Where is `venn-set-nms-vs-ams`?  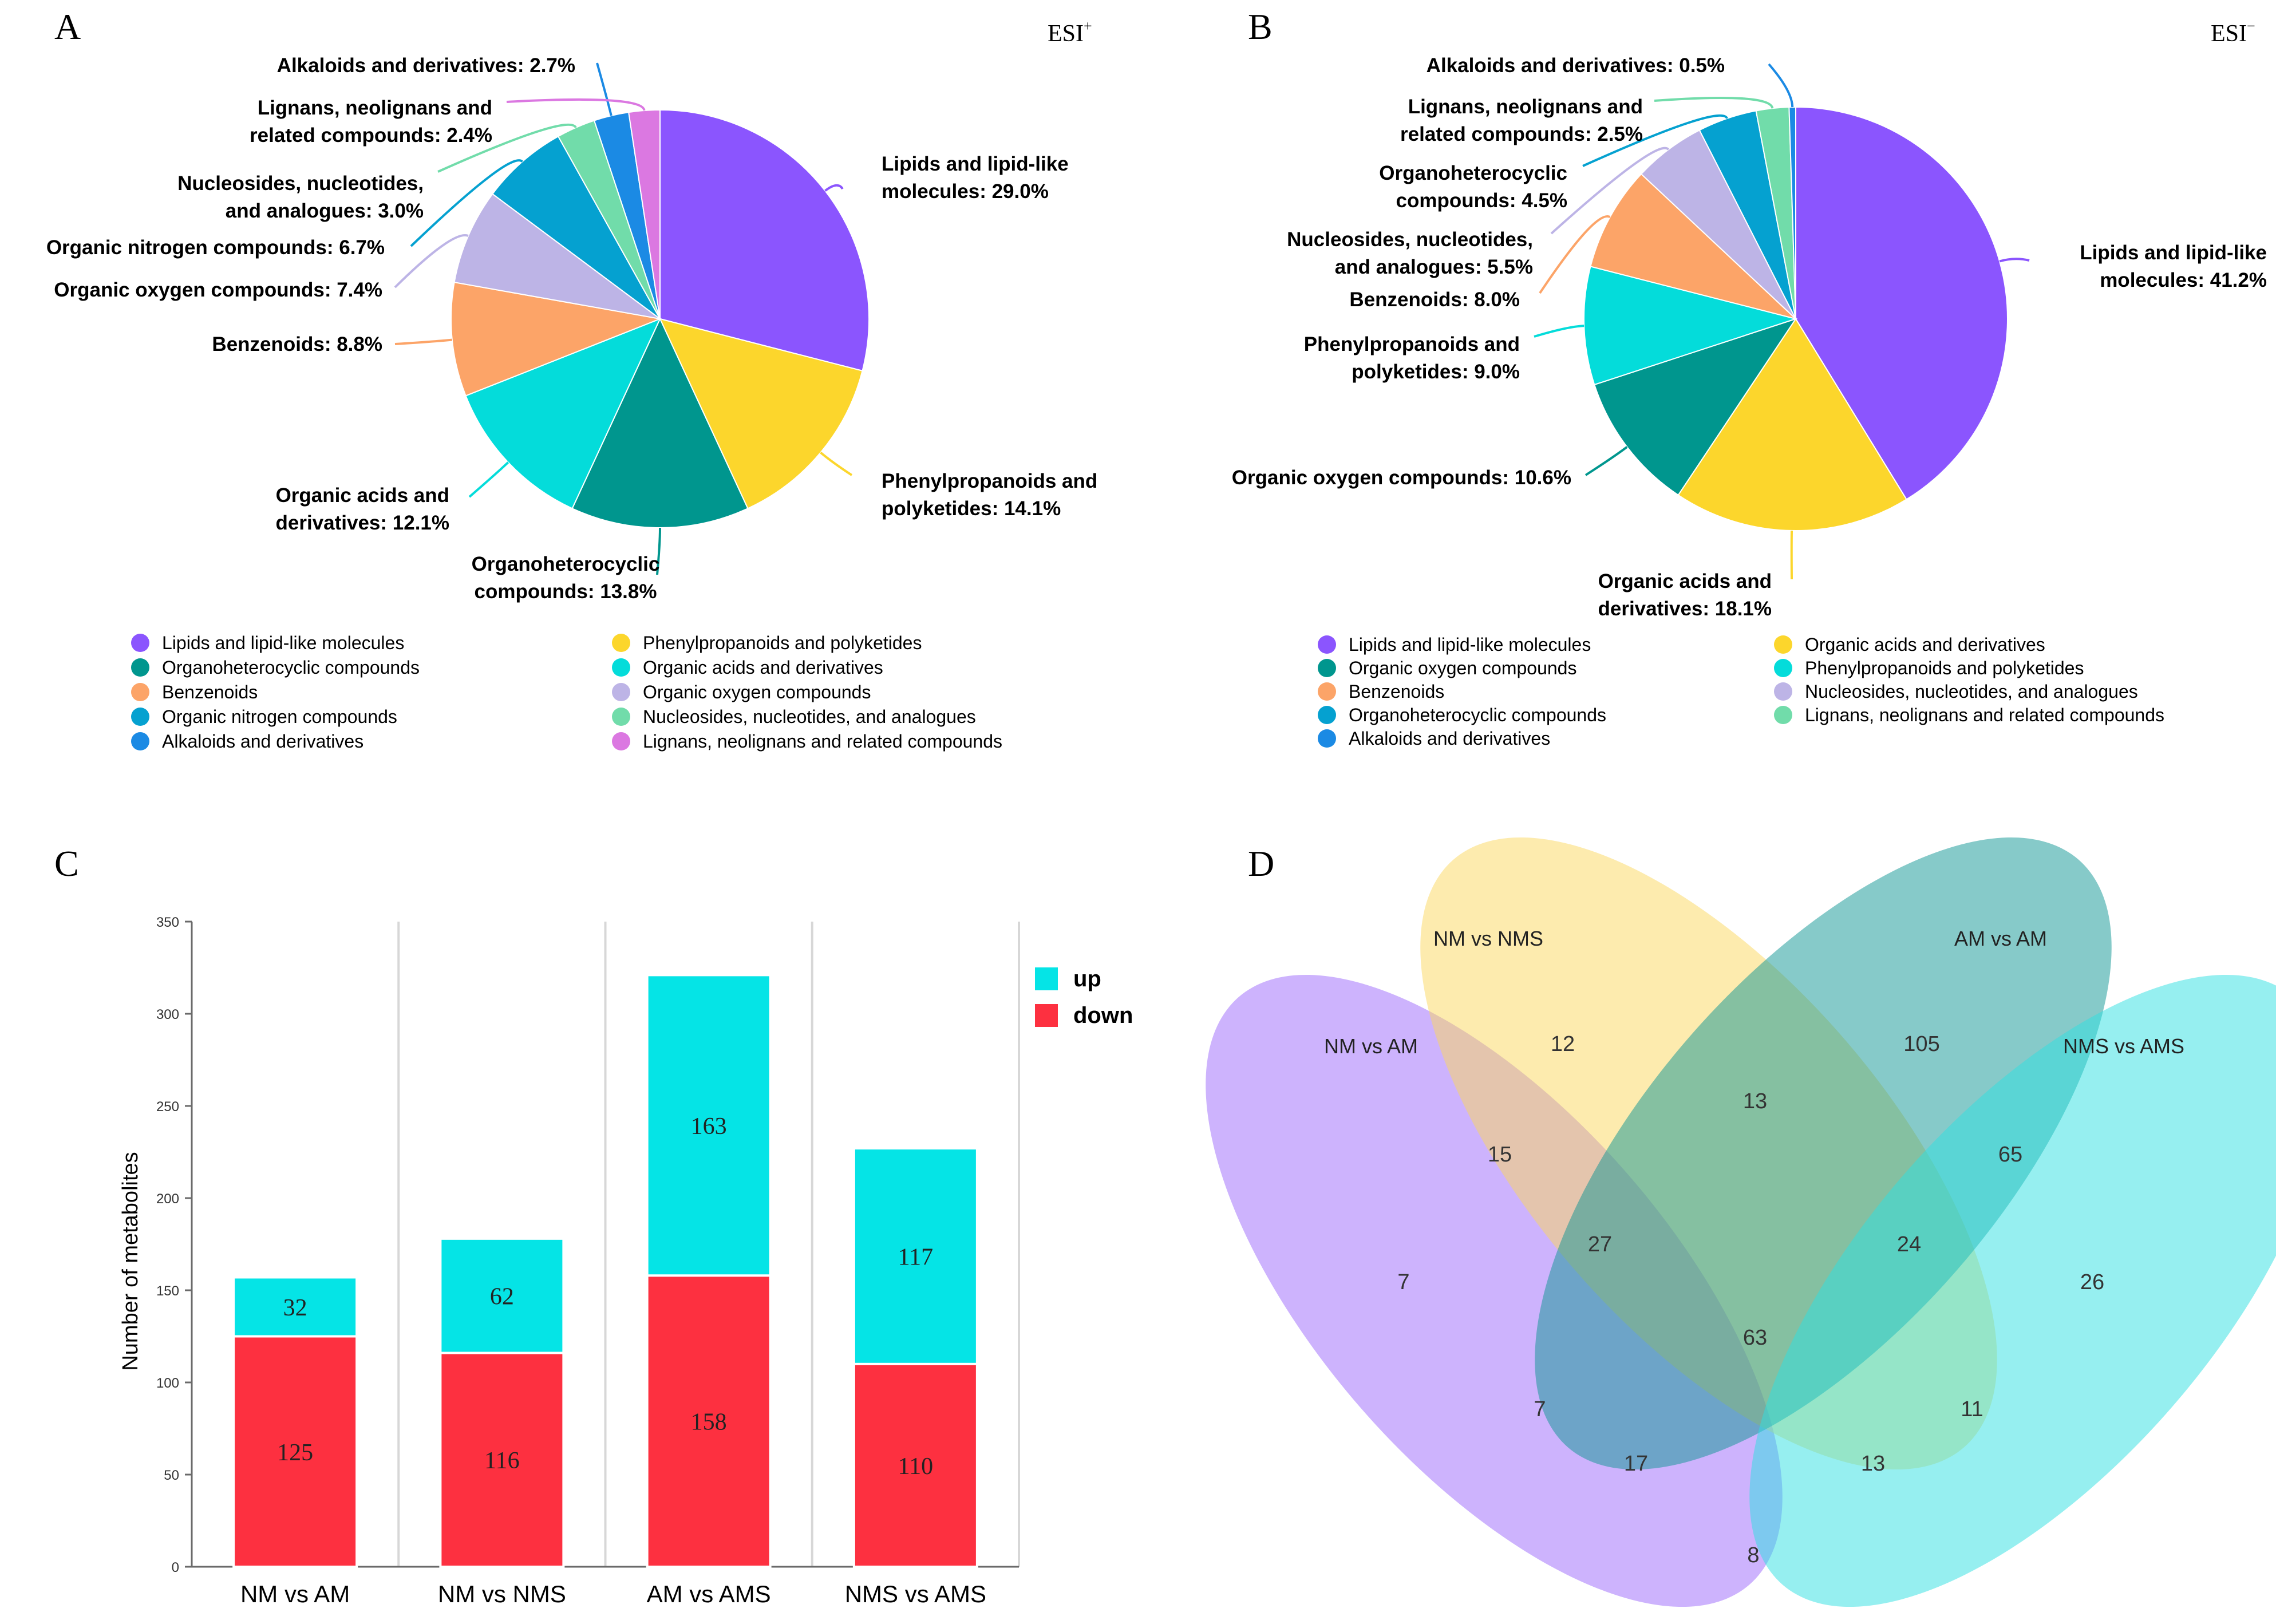
venn-set-nms-vs-ams is located at coordinates (2013, 1290).